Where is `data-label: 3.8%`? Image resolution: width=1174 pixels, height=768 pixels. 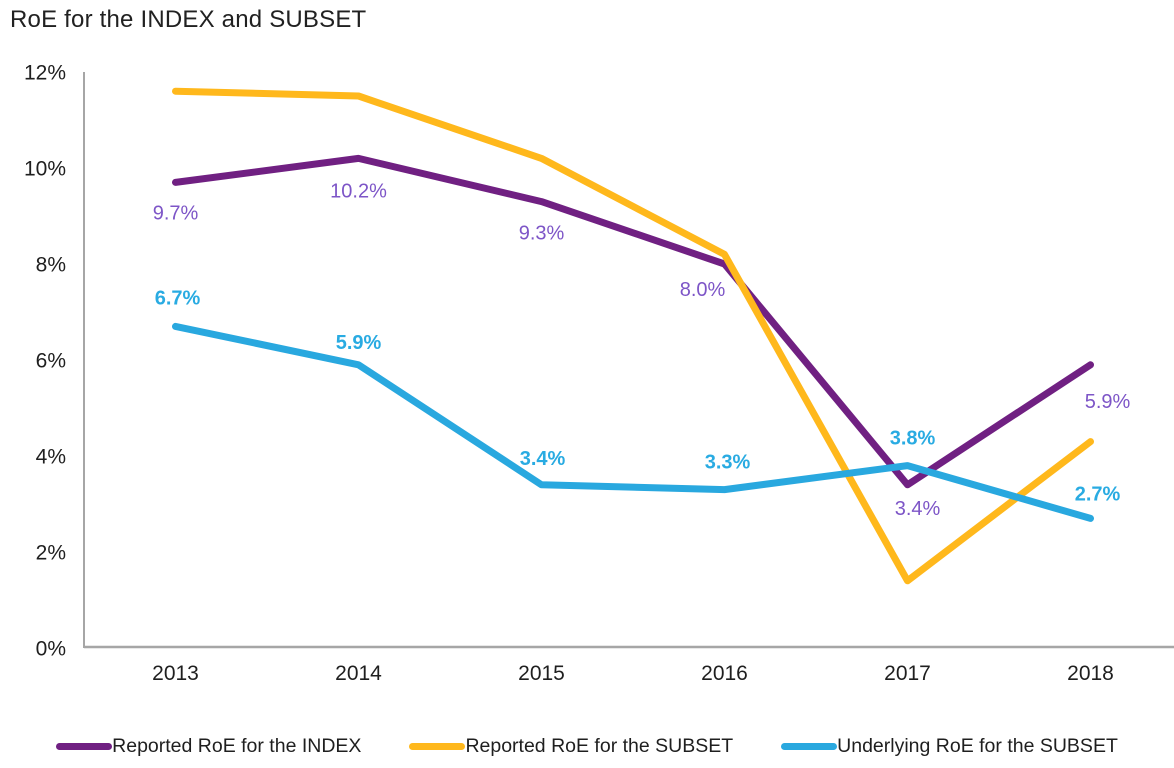
data-label: 3.8% is located at coordinates (913, 439).